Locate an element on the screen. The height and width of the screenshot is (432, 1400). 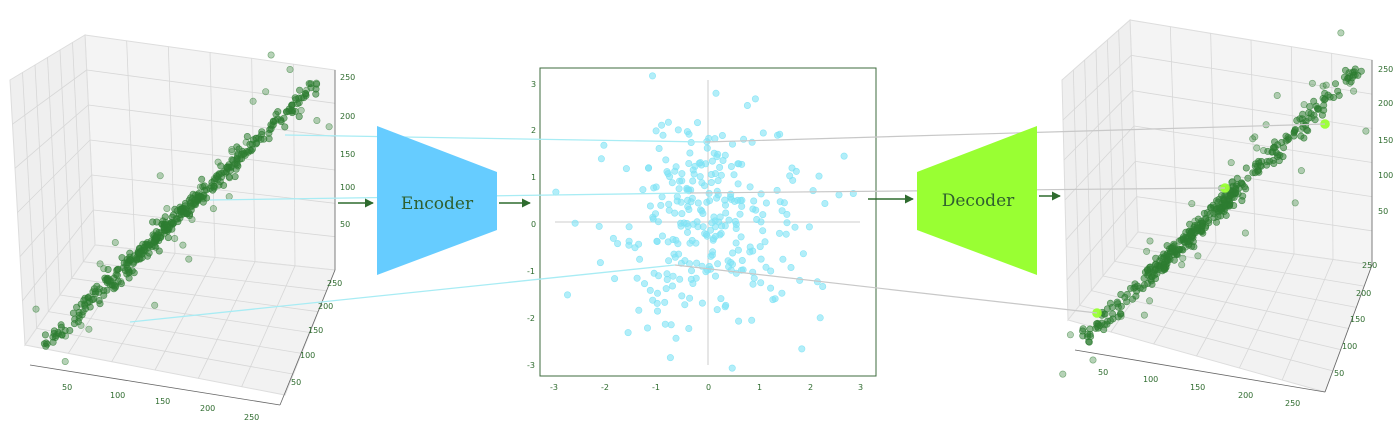
left-y-tick: 100 is located at coordinates (307, 355).